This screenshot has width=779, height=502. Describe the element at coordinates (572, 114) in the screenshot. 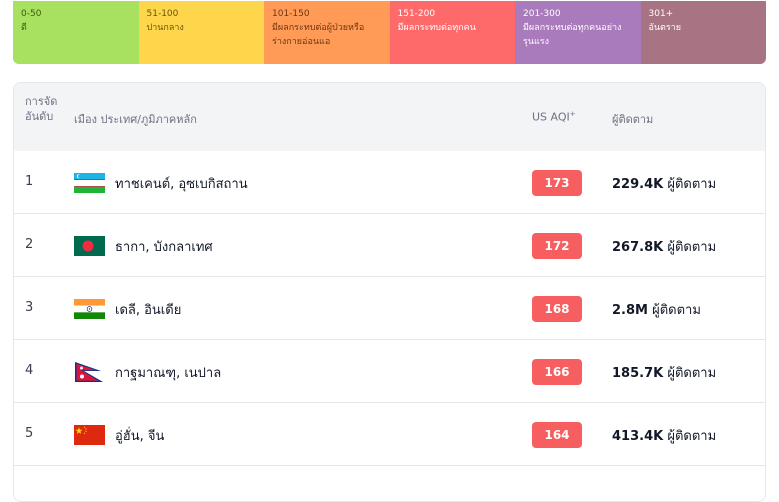

I see `aqi-info-icon: +` at that location.